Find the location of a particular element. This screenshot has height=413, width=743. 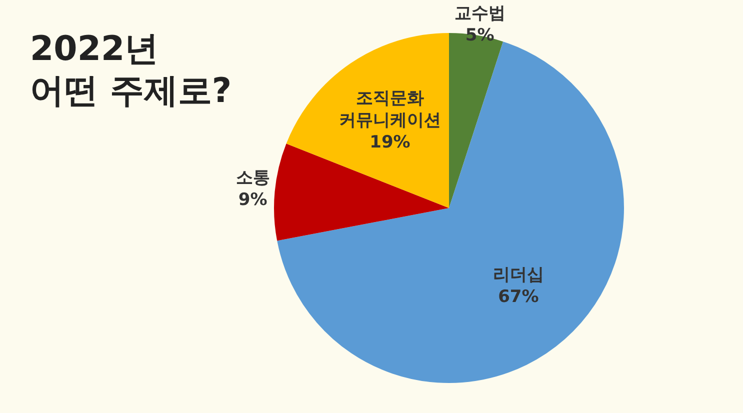

slice-label: 조직문화 커뮤니케이션 is located at coordinates (389, 109).